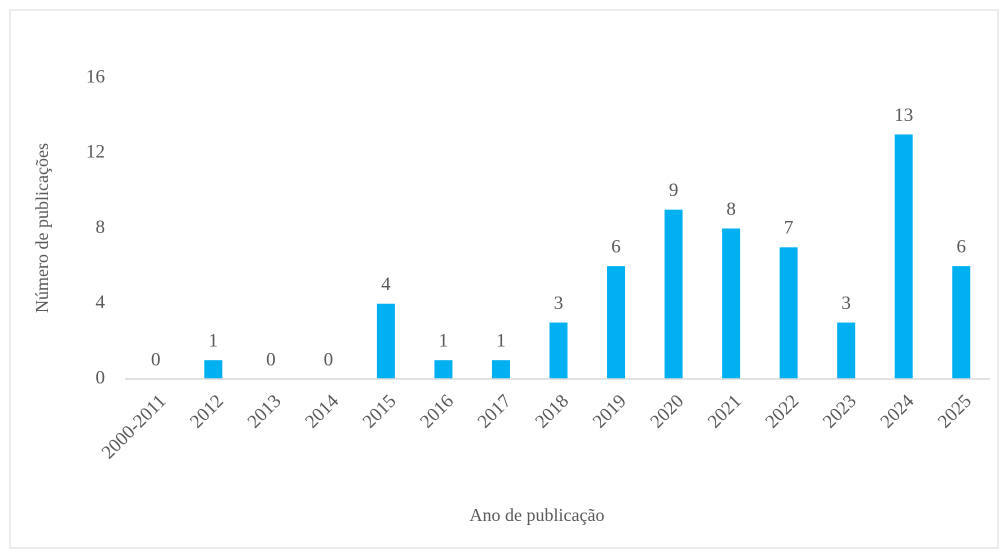 Image resolution: width=1006 pixels, height=557 pixels. Describe the element at coordinates (42, 228) in the screenshot. I see `y-axis-title: Número de publicações` at that location.